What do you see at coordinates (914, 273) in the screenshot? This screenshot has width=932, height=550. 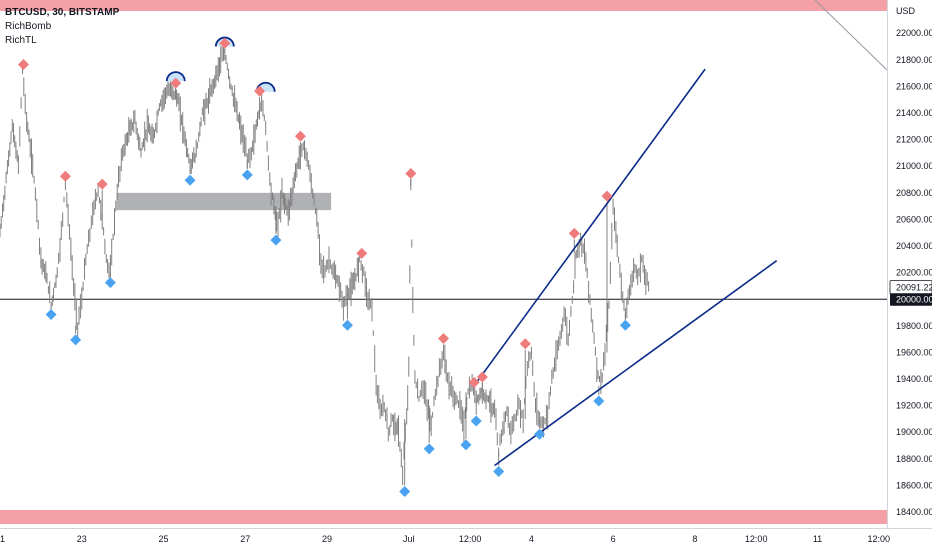 I see `y-tick-label: 20200.00` at bounding box center [914, 273].